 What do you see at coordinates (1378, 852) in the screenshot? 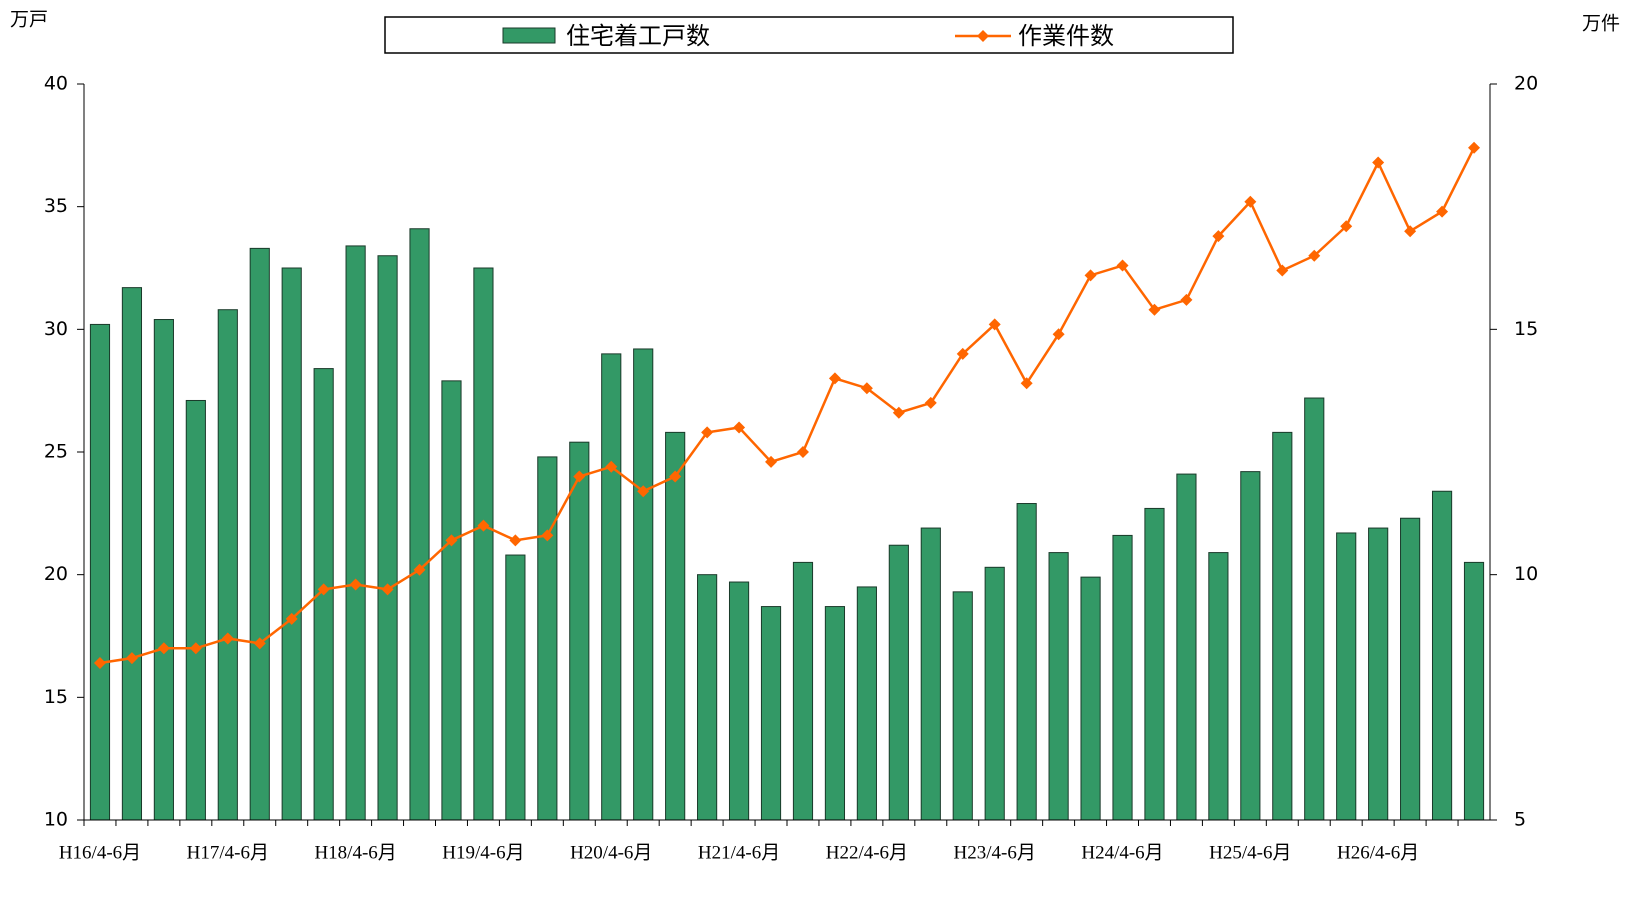
I see `x-tick-label: H26/4-6月` at bounding box center [1378, 852].